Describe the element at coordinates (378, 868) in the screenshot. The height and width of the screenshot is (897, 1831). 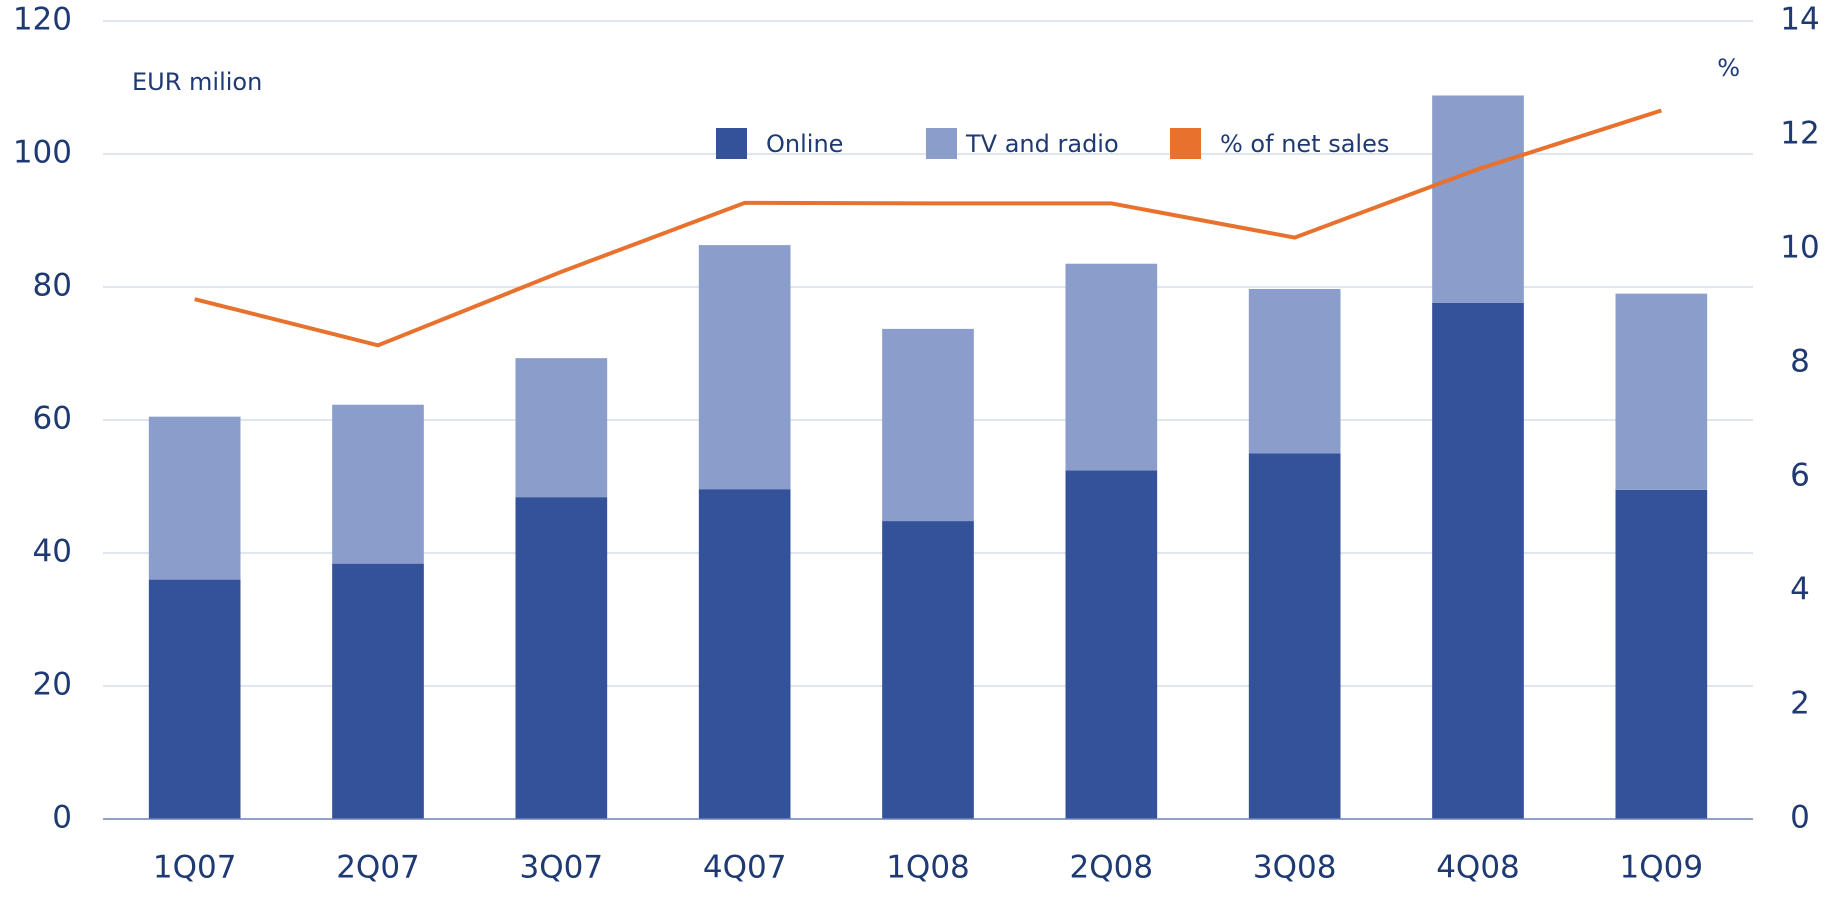
I see `x-tick-label: 2Q07` at that location.